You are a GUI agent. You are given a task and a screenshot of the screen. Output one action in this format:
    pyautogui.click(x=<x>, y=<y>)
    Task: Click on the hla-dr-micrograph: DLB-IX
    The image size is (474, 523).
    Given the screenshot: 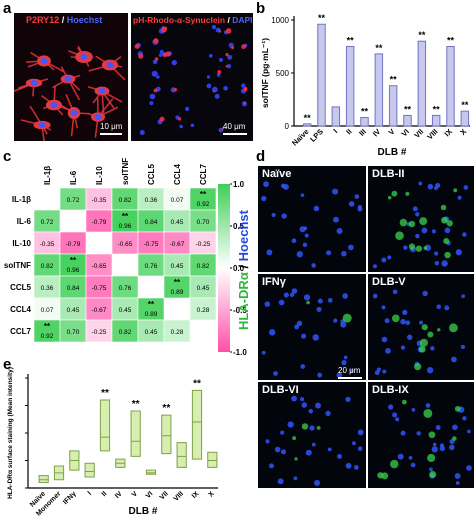 What is the action you would take?
    pyautogui.click(x=421, y=435)
    